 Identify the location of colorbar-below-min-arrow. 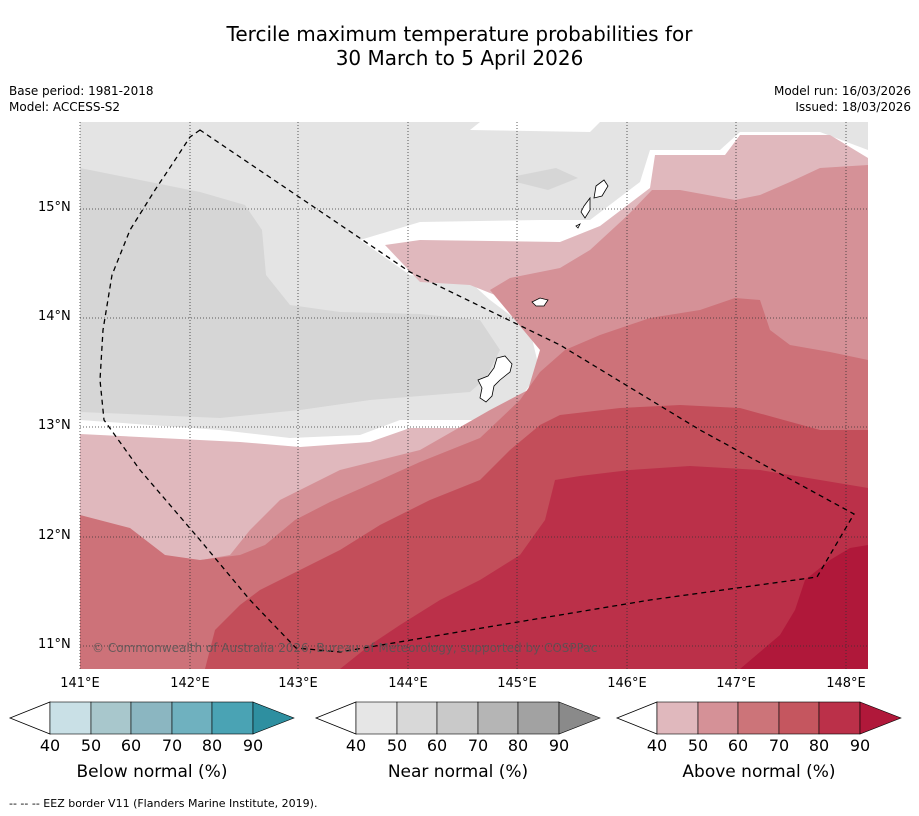
(29, 718).